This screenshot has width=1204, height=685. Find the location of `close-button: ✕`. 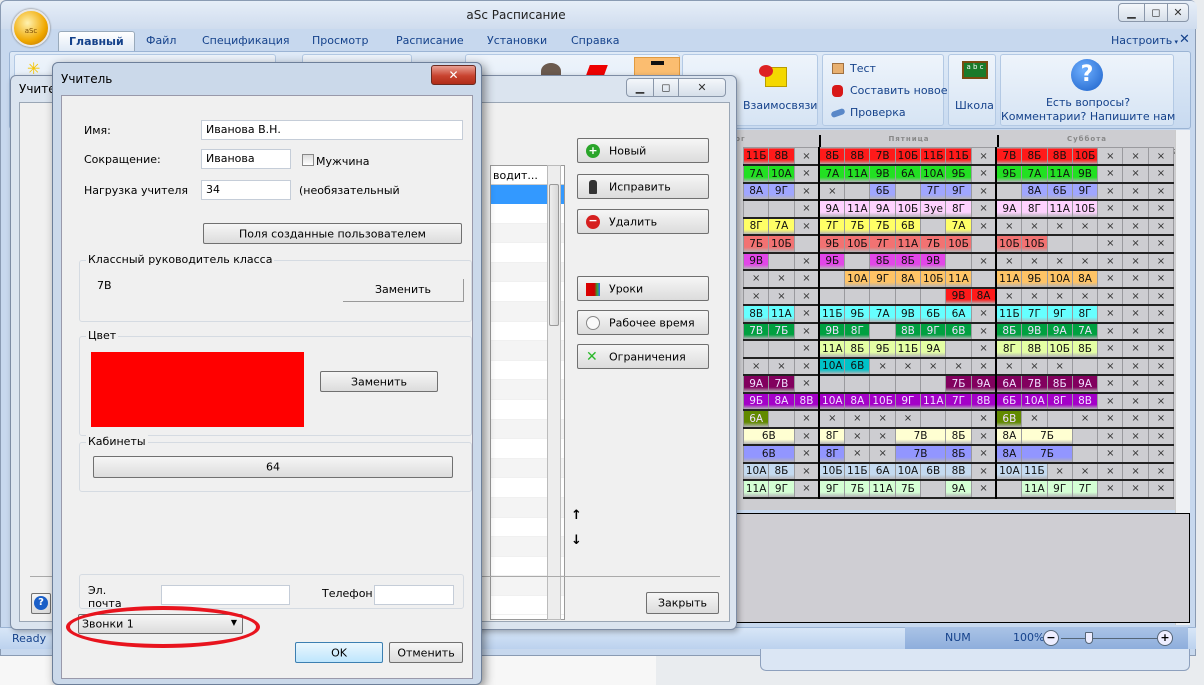

close-button: ✕ is located at coordinates (1178, 12).